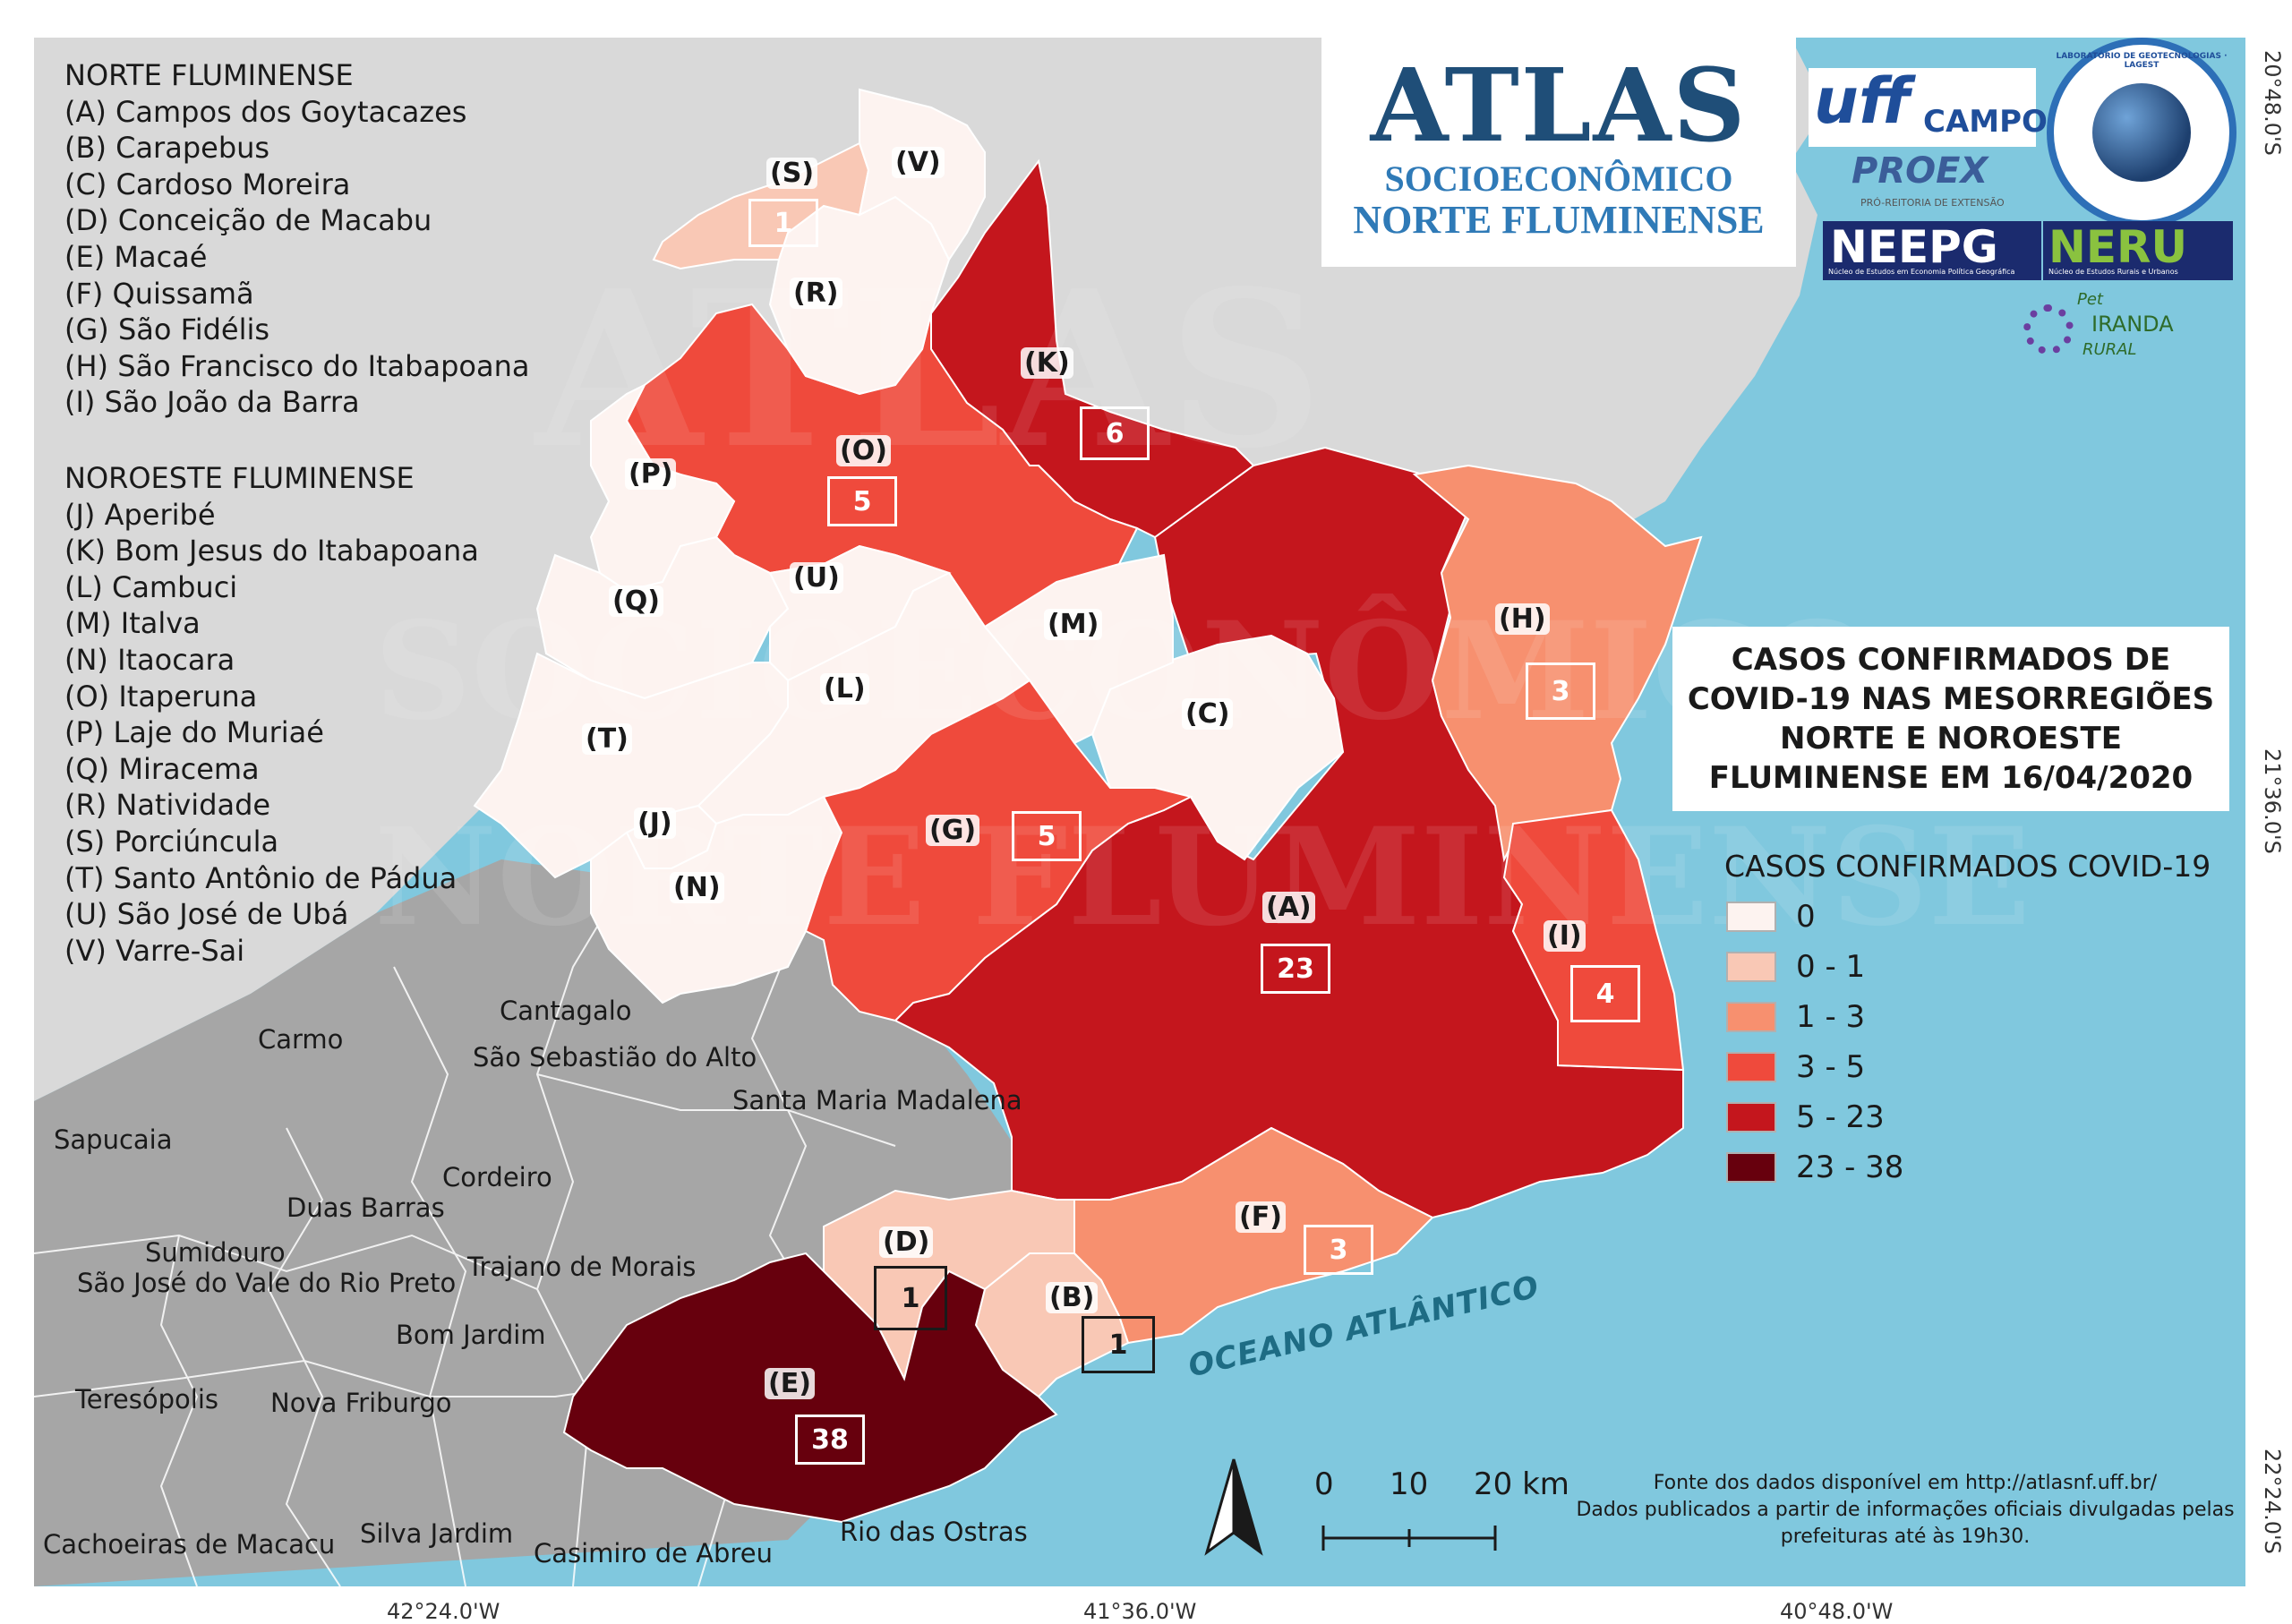 Image resolution: width=2292 pixels, height=1624 pixels. I want to click on scale-label-20: 20 km, so click(1521, 1484).